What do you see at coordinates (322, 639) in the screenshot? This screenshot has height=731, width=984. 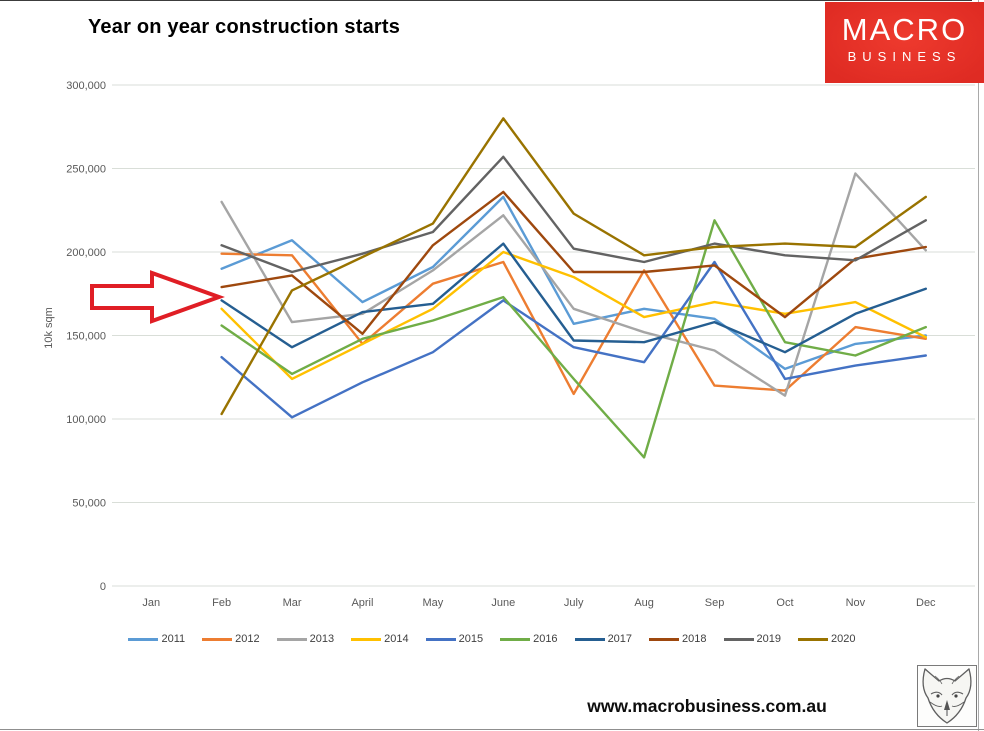 I see `legend-label-2013: 2013` at bounding box center [322, 639].